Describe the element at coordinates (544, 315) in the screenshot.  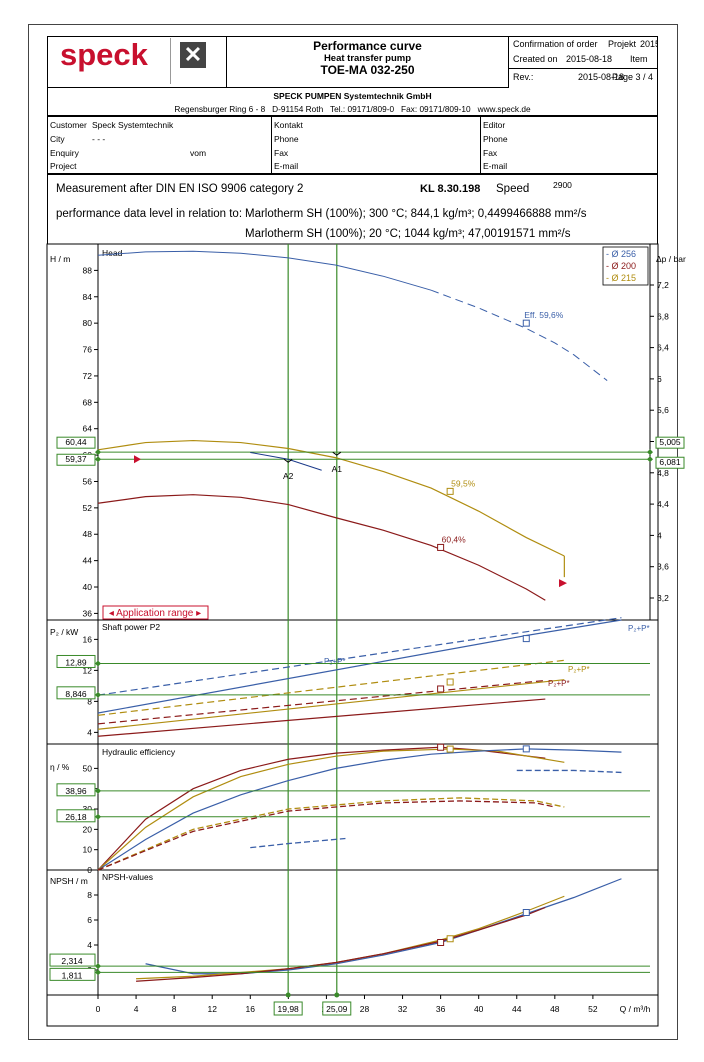
I see `head-eff-label-0: Eff. 59,6%` at that location.